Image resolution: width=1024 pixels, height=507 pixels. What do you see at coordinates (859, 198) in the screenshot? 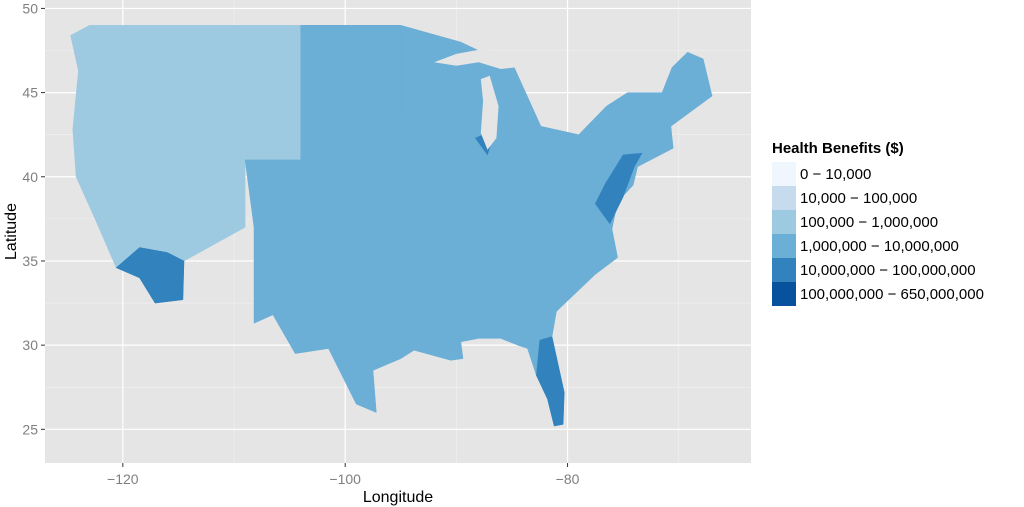
I see `legend-label: 10,000 − 100,000` at bounding box center [859, 198].